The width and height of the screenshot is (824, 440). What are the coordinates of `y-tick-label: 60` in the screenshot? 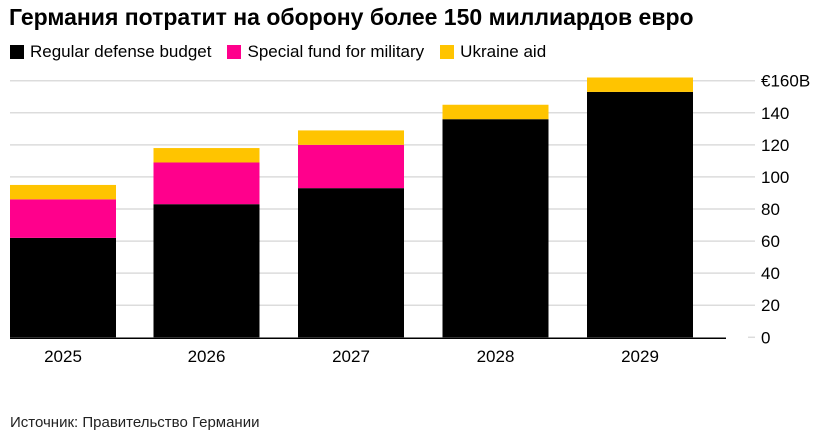 It's located at (770, 241).